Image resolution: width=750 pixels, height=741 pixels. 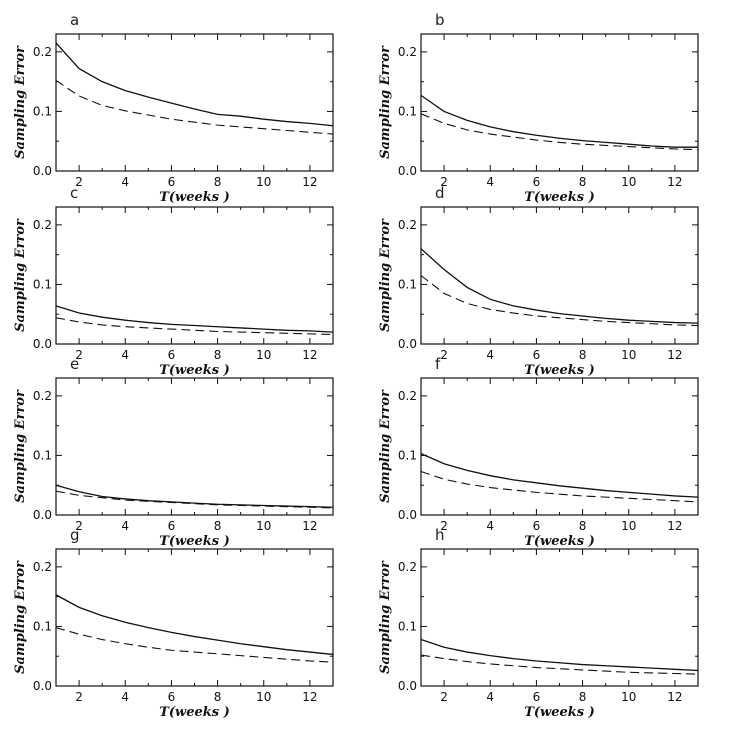 What do you see at coordinates (74, 193) in the screenshot?
I see `panel-letter: c` at bounding box center [74, 193].